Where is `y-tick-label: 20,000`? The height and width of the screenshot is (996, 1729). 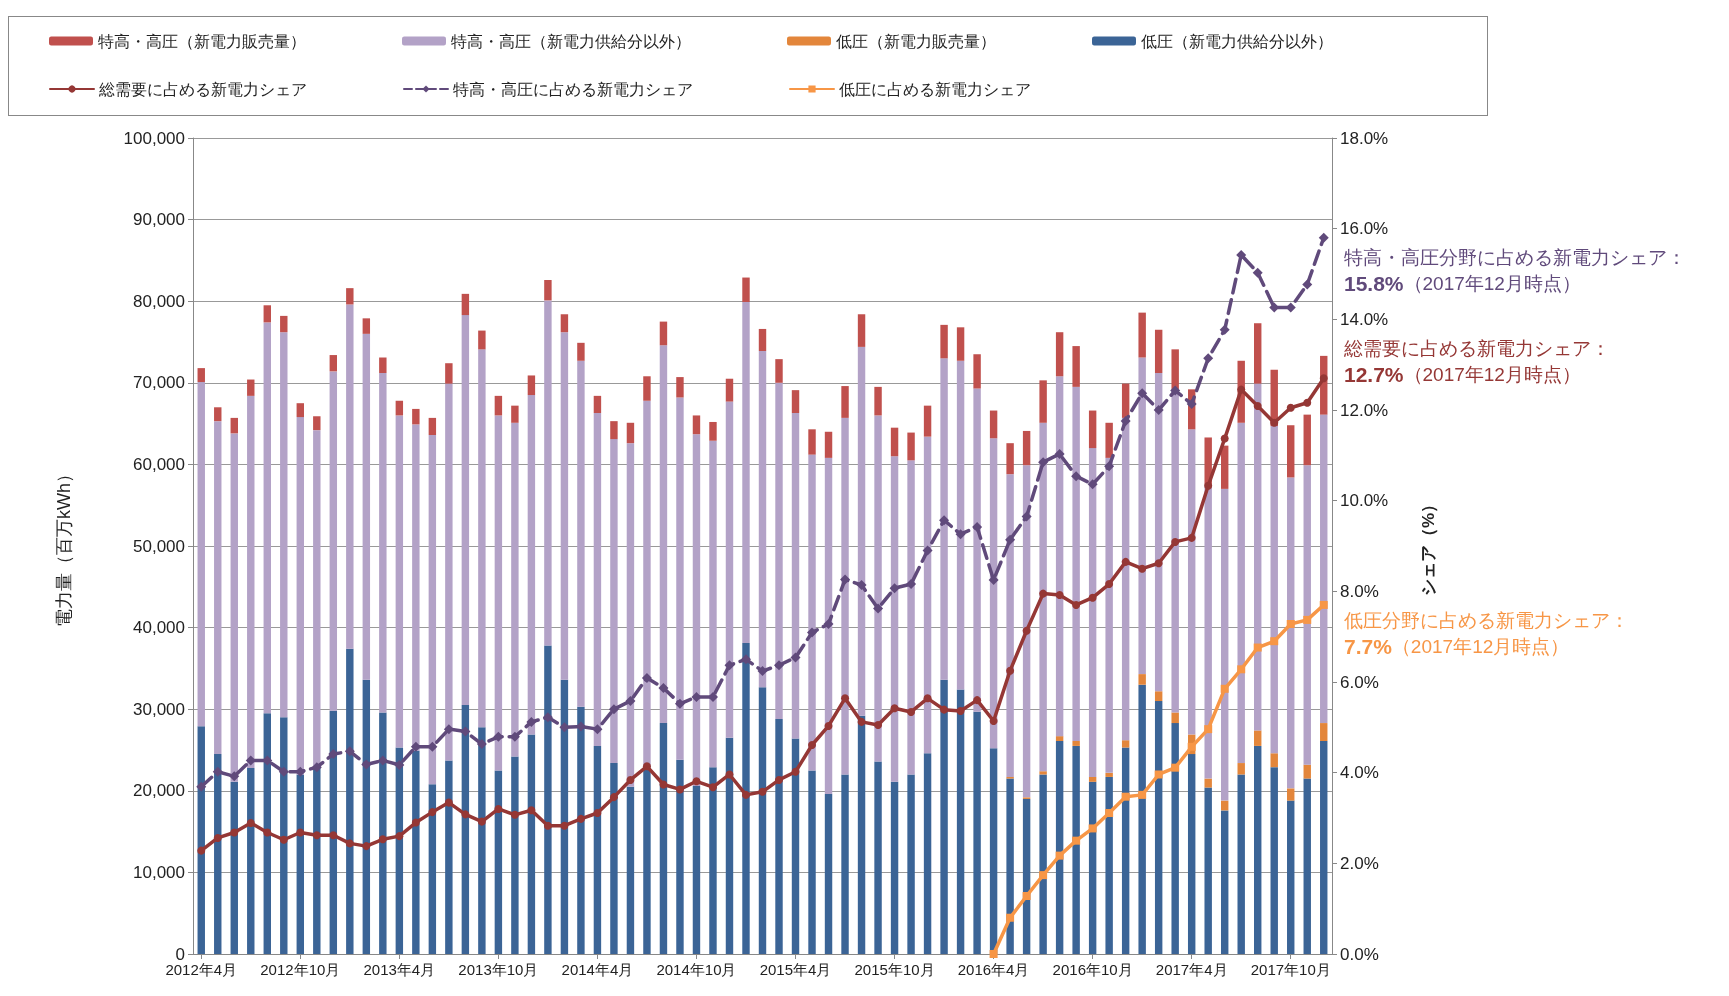
y-tick-label: 20,000 is located at coordinates (159, 791).